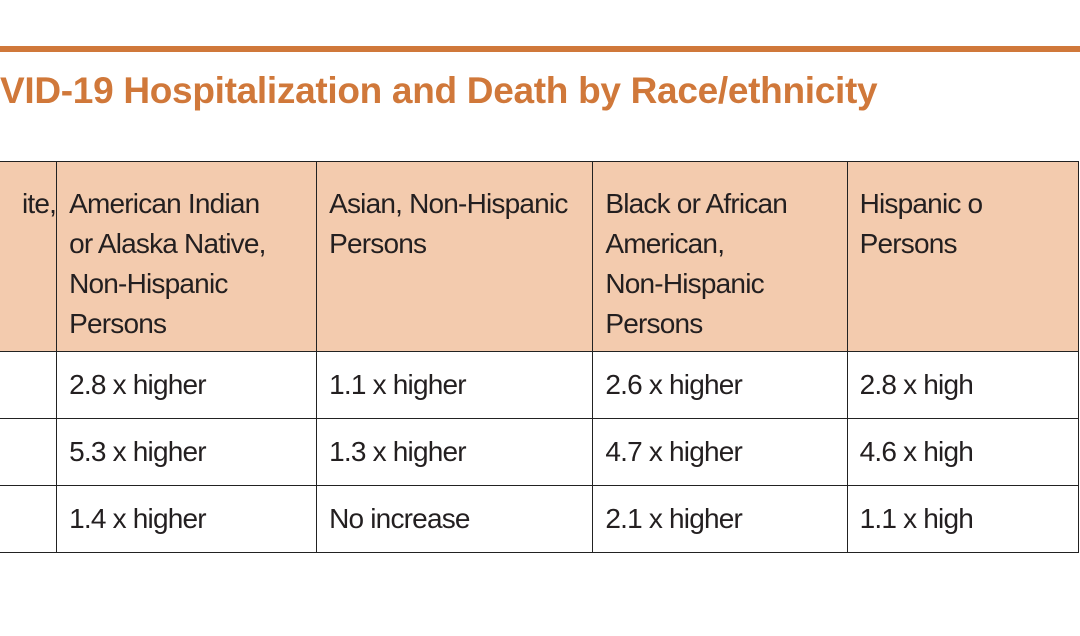  What do you see at coordinates (455, 519) in the screenshot?
I see `table-cell: No increase` at bounding box center [455, 519].